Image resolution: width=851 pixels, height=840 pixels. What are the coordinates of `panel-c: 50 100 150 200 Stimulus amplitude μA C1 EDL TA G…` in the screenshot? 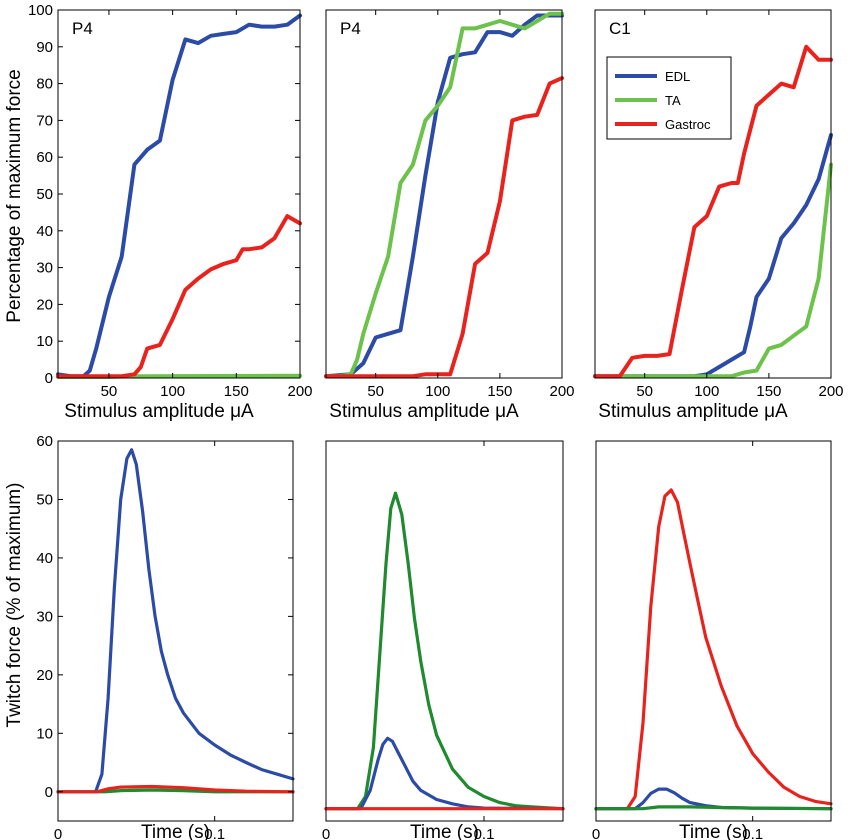 It's located at (718, 215).